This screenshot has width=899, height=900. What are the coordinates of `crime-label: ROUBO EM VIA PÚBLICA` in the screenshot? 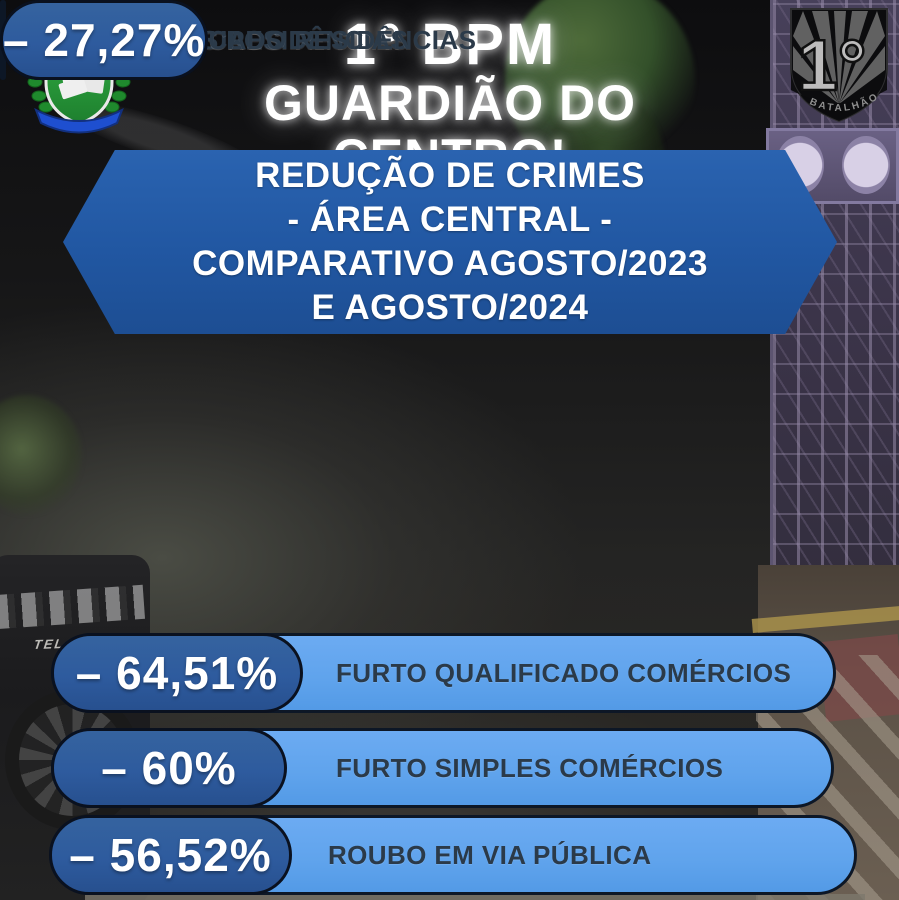 It's located at (490, 854).